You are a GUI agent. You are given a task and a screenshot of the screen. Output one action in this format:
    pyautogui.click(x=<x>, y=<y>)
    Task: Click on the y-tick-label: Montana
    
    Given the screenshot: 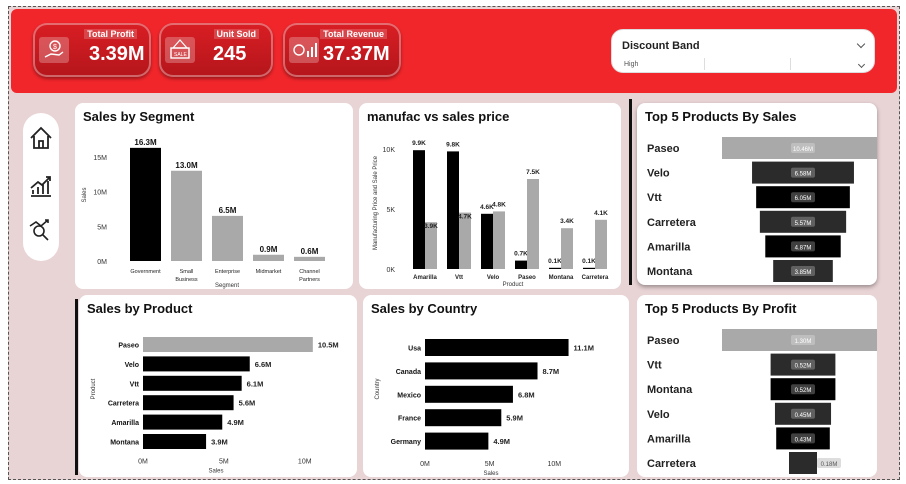 What is the action you would take?
    pyautogui.click(x=124, y=443)
    